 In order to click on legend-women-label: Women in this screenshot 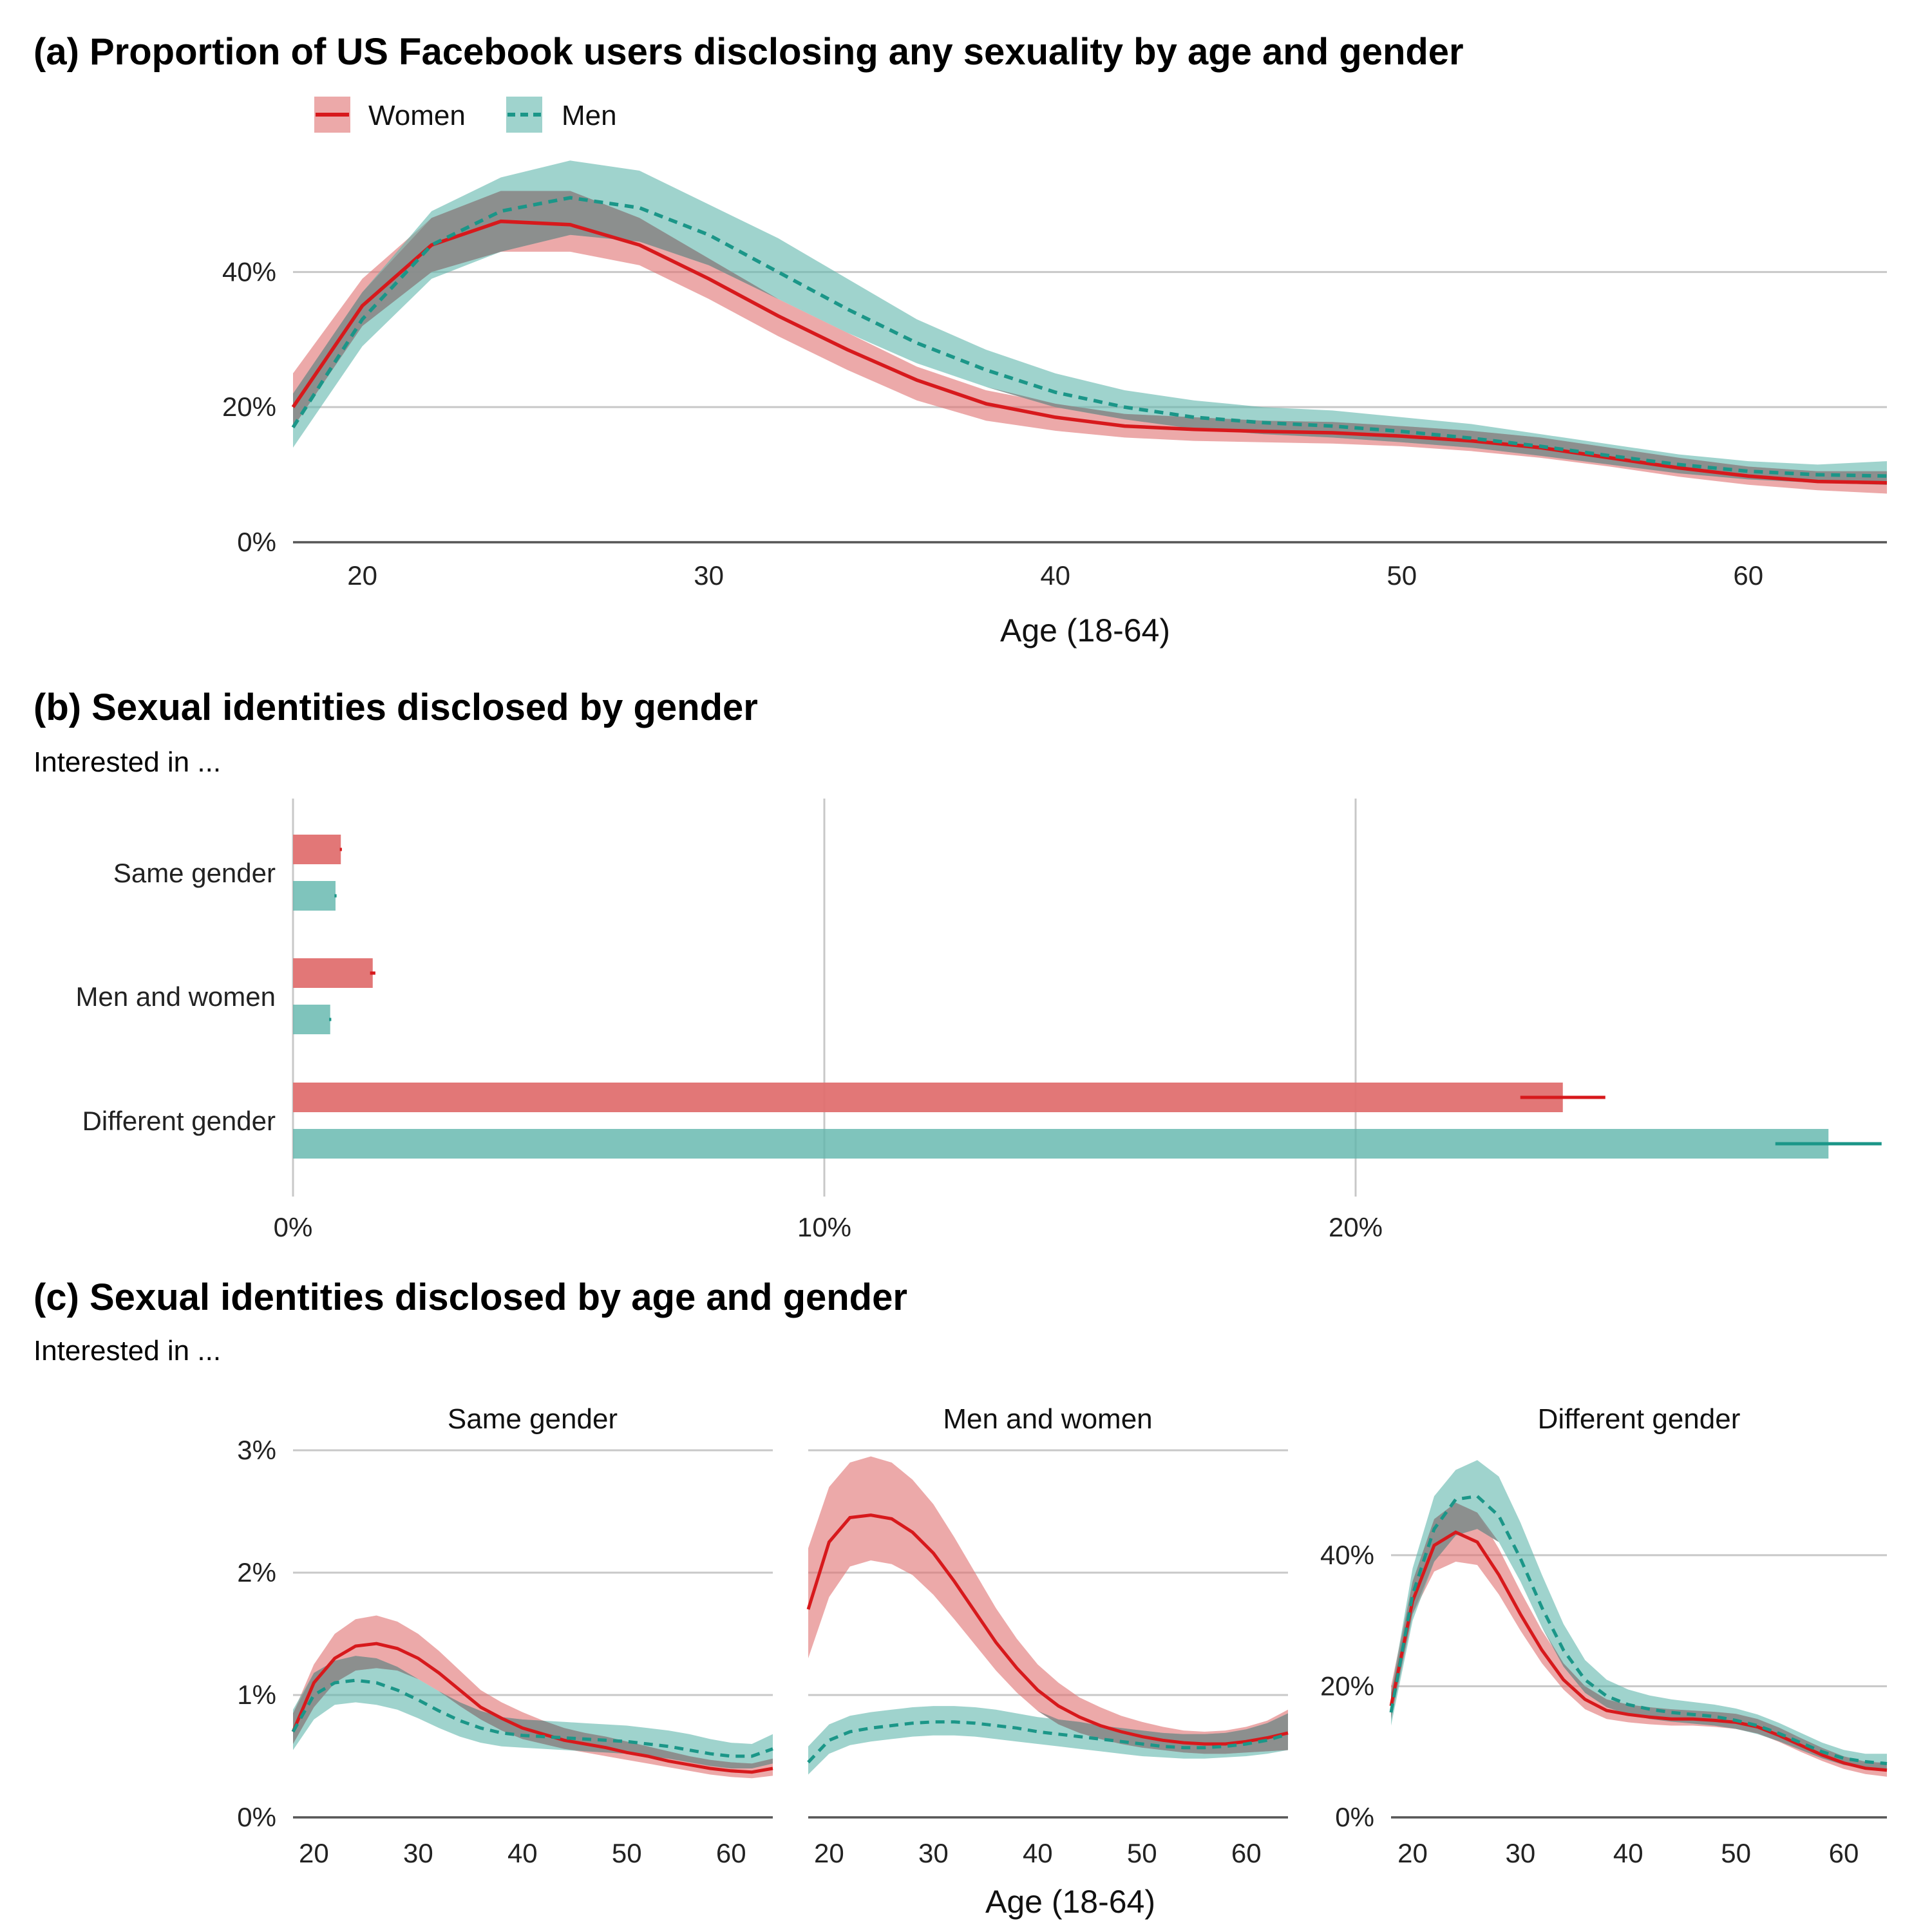, I will do `click(417, 116)`.